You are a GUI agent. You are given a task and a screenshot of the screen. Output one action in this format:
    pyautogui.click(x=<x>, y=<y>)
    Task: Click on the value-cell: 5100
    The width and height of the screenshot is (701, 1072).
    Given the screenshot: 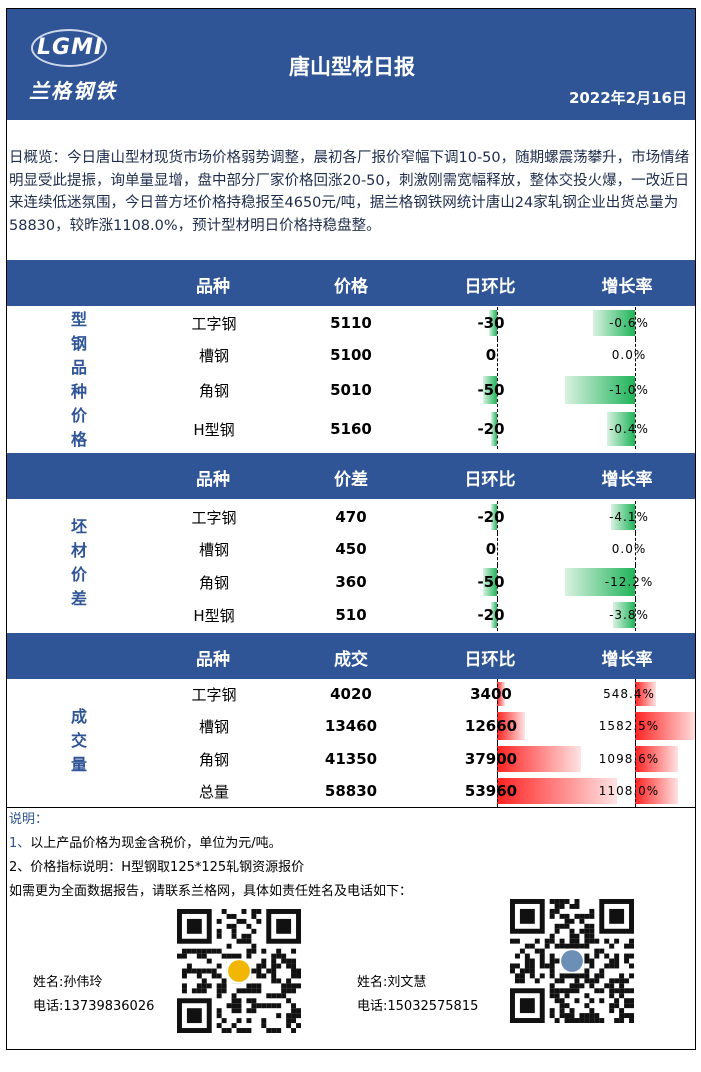 What is the action you would take?
    pyautogui.click(x=351, y=355)
    